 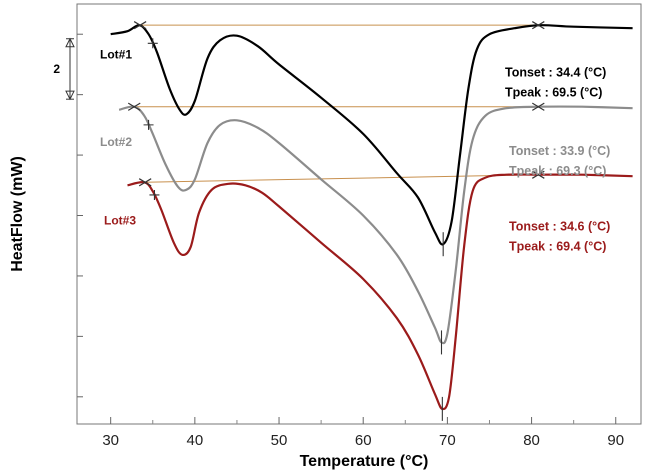 What do you see at coordinates (557, 171) in the screenshot?
I see `lot2-tpeak-text: Tpeak : 69.3 (°C)` at bounding box center [557, 171].